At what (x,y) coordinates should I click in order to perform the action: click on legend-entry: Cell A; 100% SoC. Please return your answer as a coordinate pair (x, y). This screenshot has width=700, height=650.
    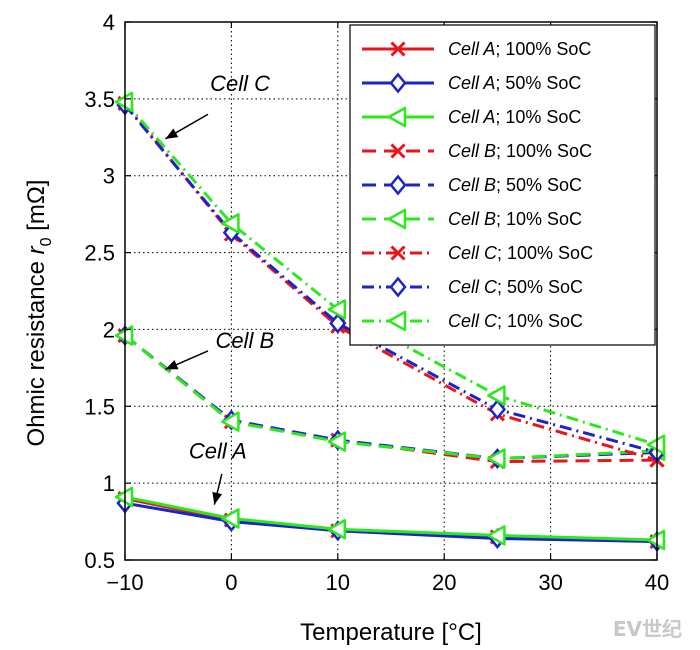
    Looking at the image, I should click on (476, 49).